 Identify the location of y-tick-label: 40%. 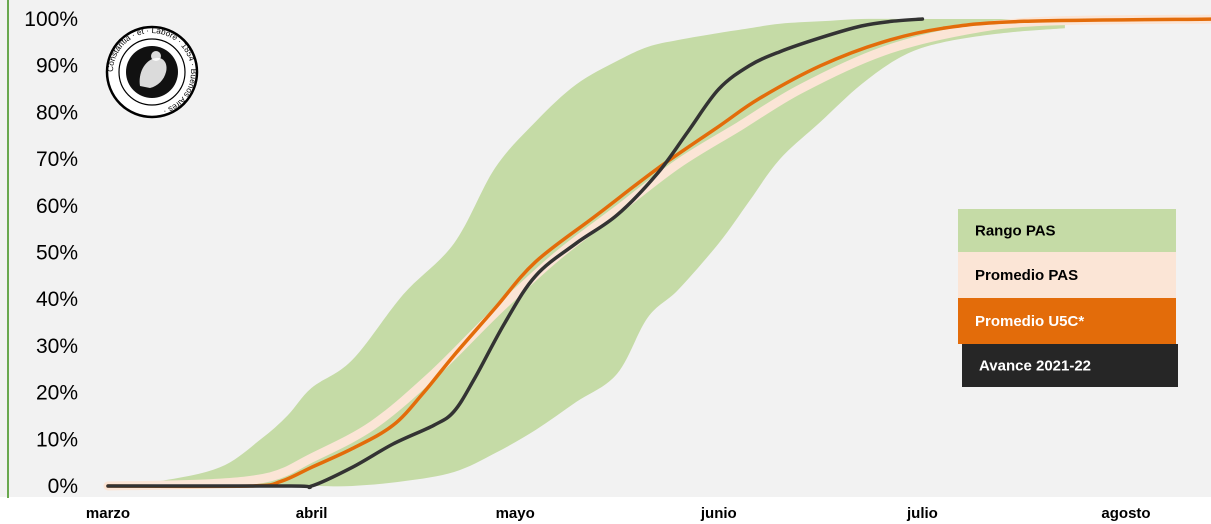
(57, 299).